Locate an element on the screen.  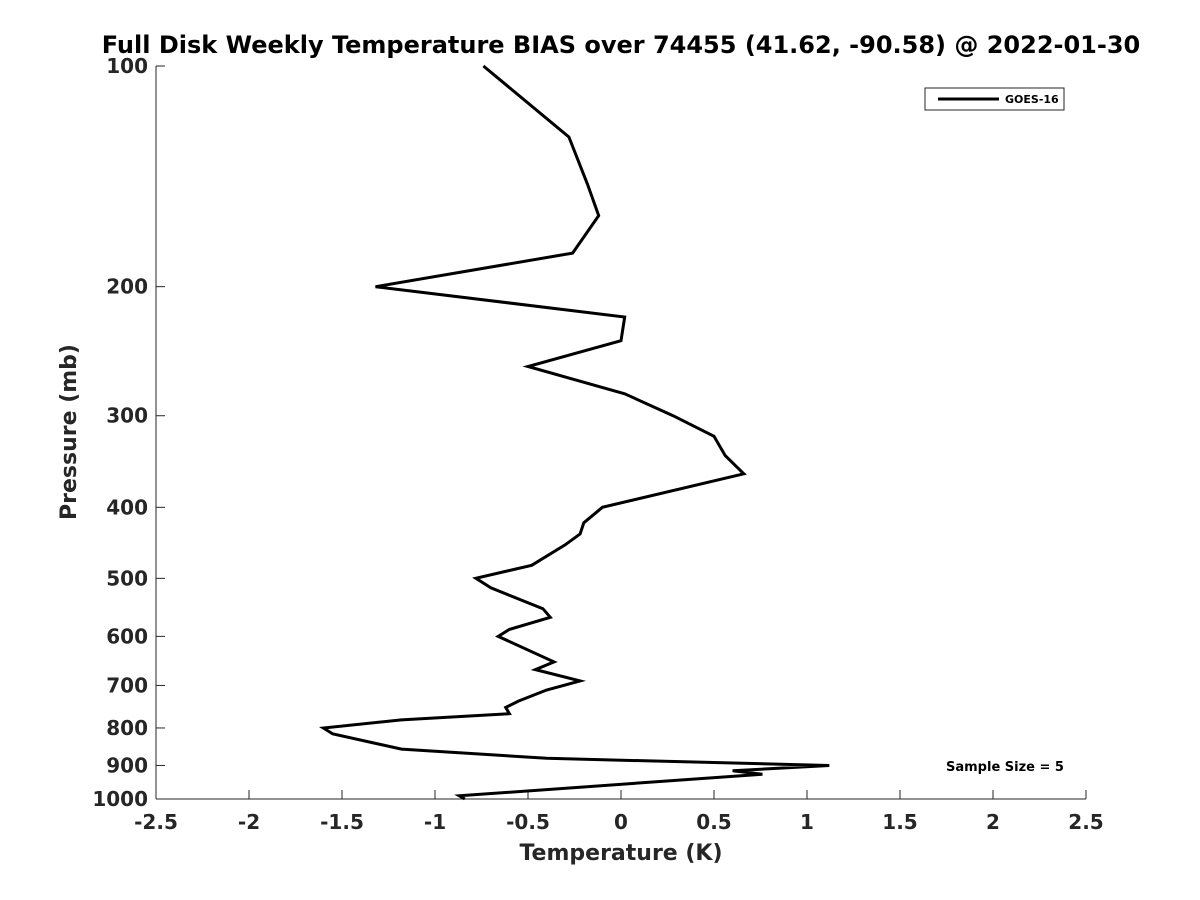
x-ticks: -2.5 -2 -1.5 -1 -0.5 0 0.5 1 1.5 2 2.5 is located at coordinates (619, 812).